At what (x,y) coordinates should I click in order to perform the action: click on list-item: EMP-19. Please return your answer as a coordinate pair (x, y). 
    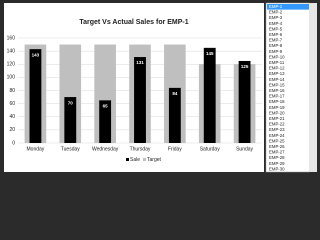
    Looking at the image, I should click on (277, 107).